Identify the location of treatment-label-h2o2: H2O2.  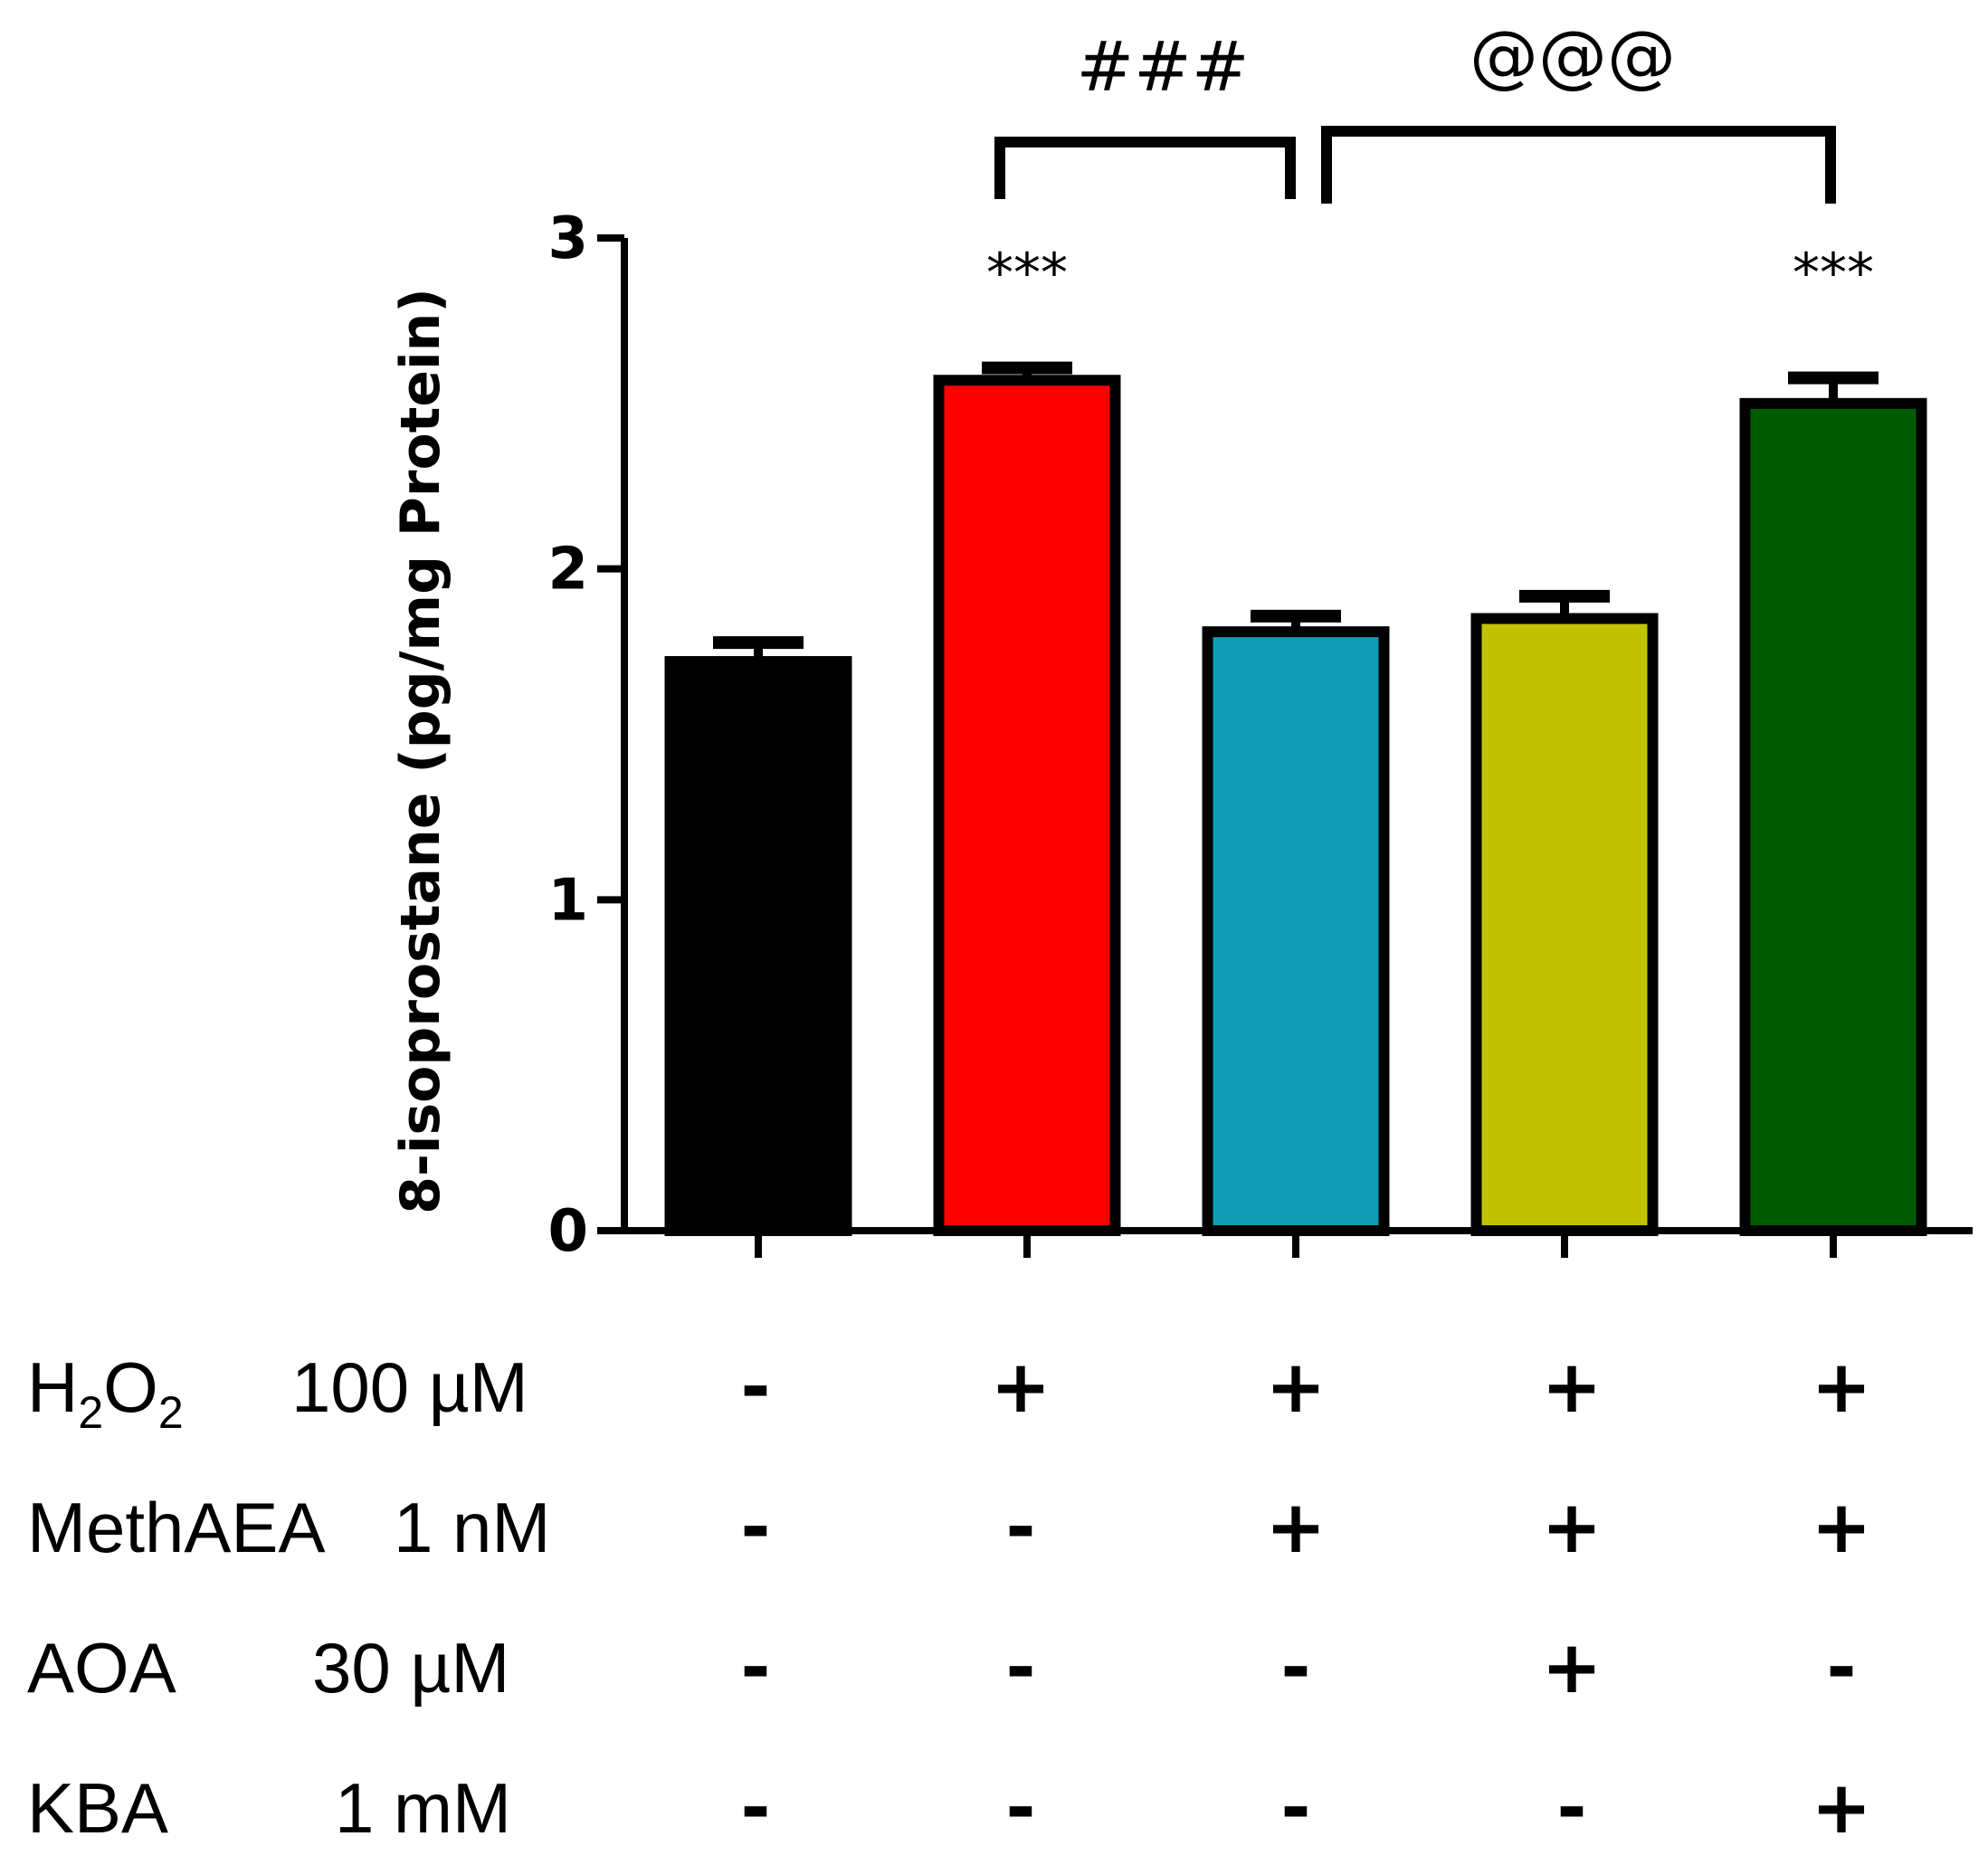
(105, 1392).